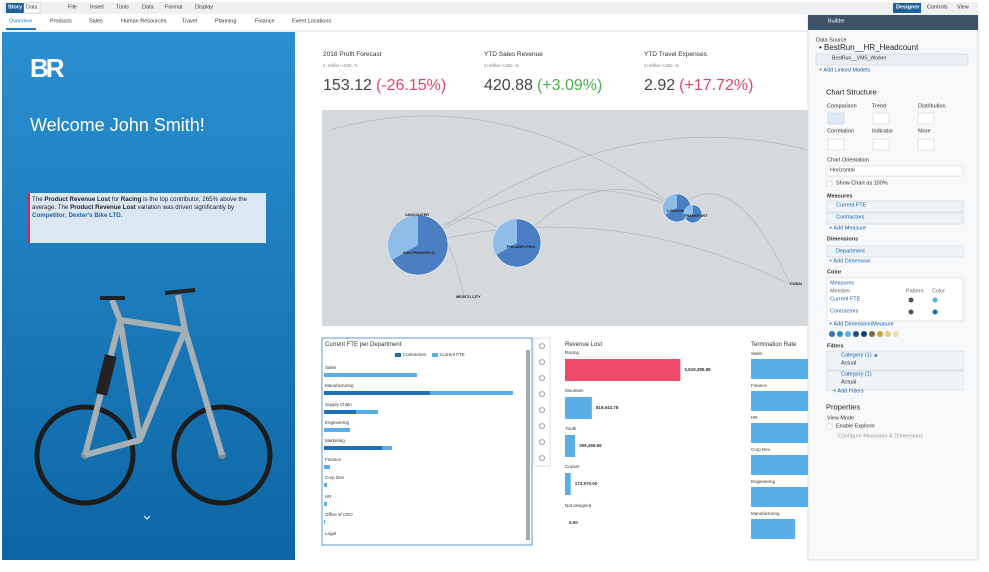 The width and height of the screenshot is (989, 572). Describe the element at coordinates (222, 455) in the screenshot. I see `wheel` at that location.